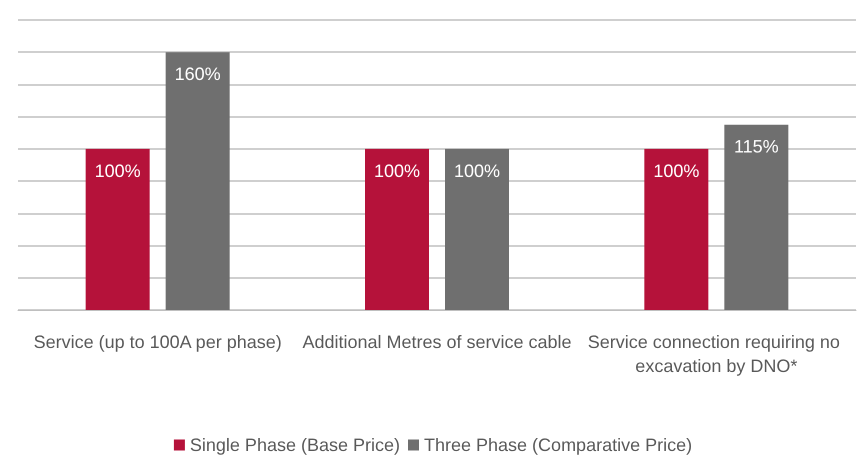 This screenshot has width=866, height=471. What do you see at coordinates (158, 342) in the screenshot?
I see `x-tick-label: Service (up to 100A per phase)` at bounding box center [158, 342].